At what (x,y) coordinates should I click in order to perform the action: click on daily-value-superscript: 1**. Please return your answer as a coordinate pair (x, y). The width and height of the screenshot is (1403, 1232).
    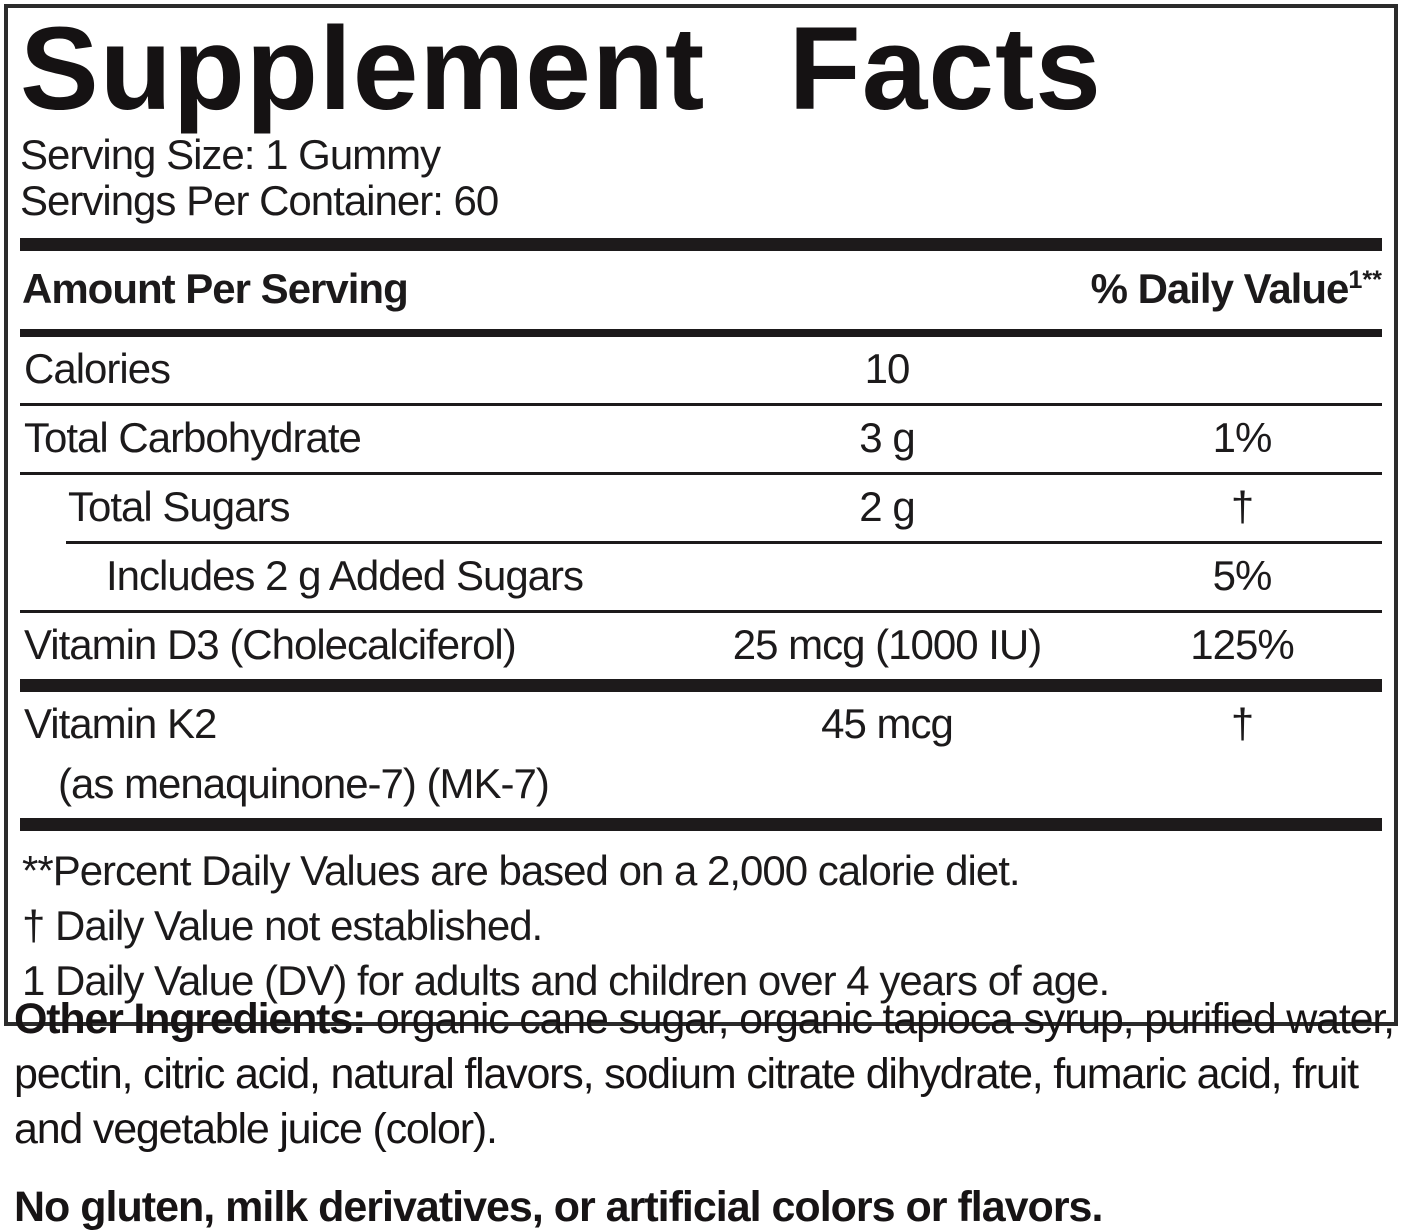
    Looking at the image, I should click on (1365, 280).